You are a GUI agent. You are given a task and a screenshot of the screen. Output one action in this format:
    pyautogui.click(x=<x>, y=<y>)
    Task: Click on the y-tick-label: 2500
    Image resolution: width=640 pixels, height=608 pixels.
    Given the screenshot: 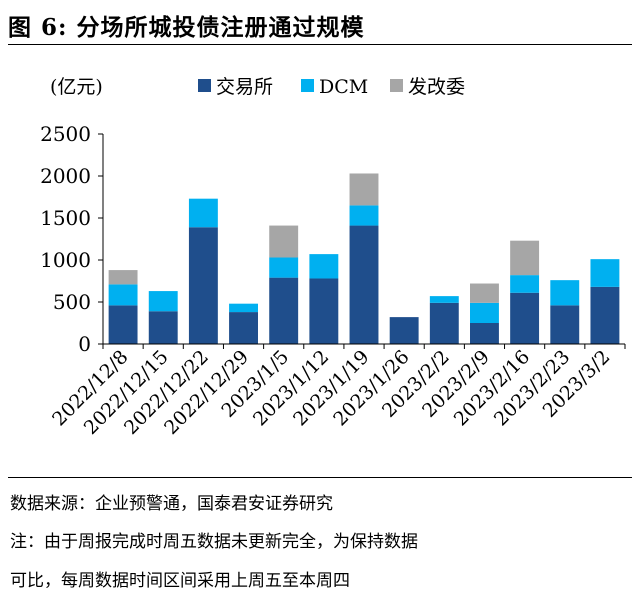 What is the action you would take?
    pyautogui.click(x=65, y=134)
    